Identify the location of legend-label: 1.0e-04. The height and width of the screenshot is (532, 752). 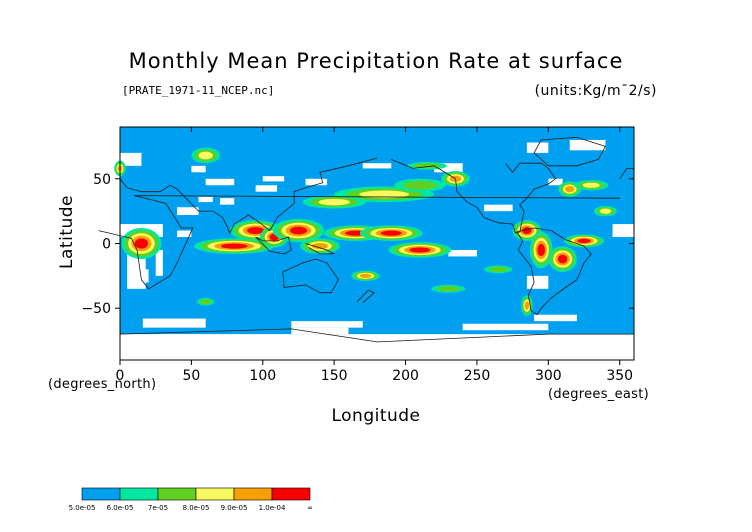
(272, 508).